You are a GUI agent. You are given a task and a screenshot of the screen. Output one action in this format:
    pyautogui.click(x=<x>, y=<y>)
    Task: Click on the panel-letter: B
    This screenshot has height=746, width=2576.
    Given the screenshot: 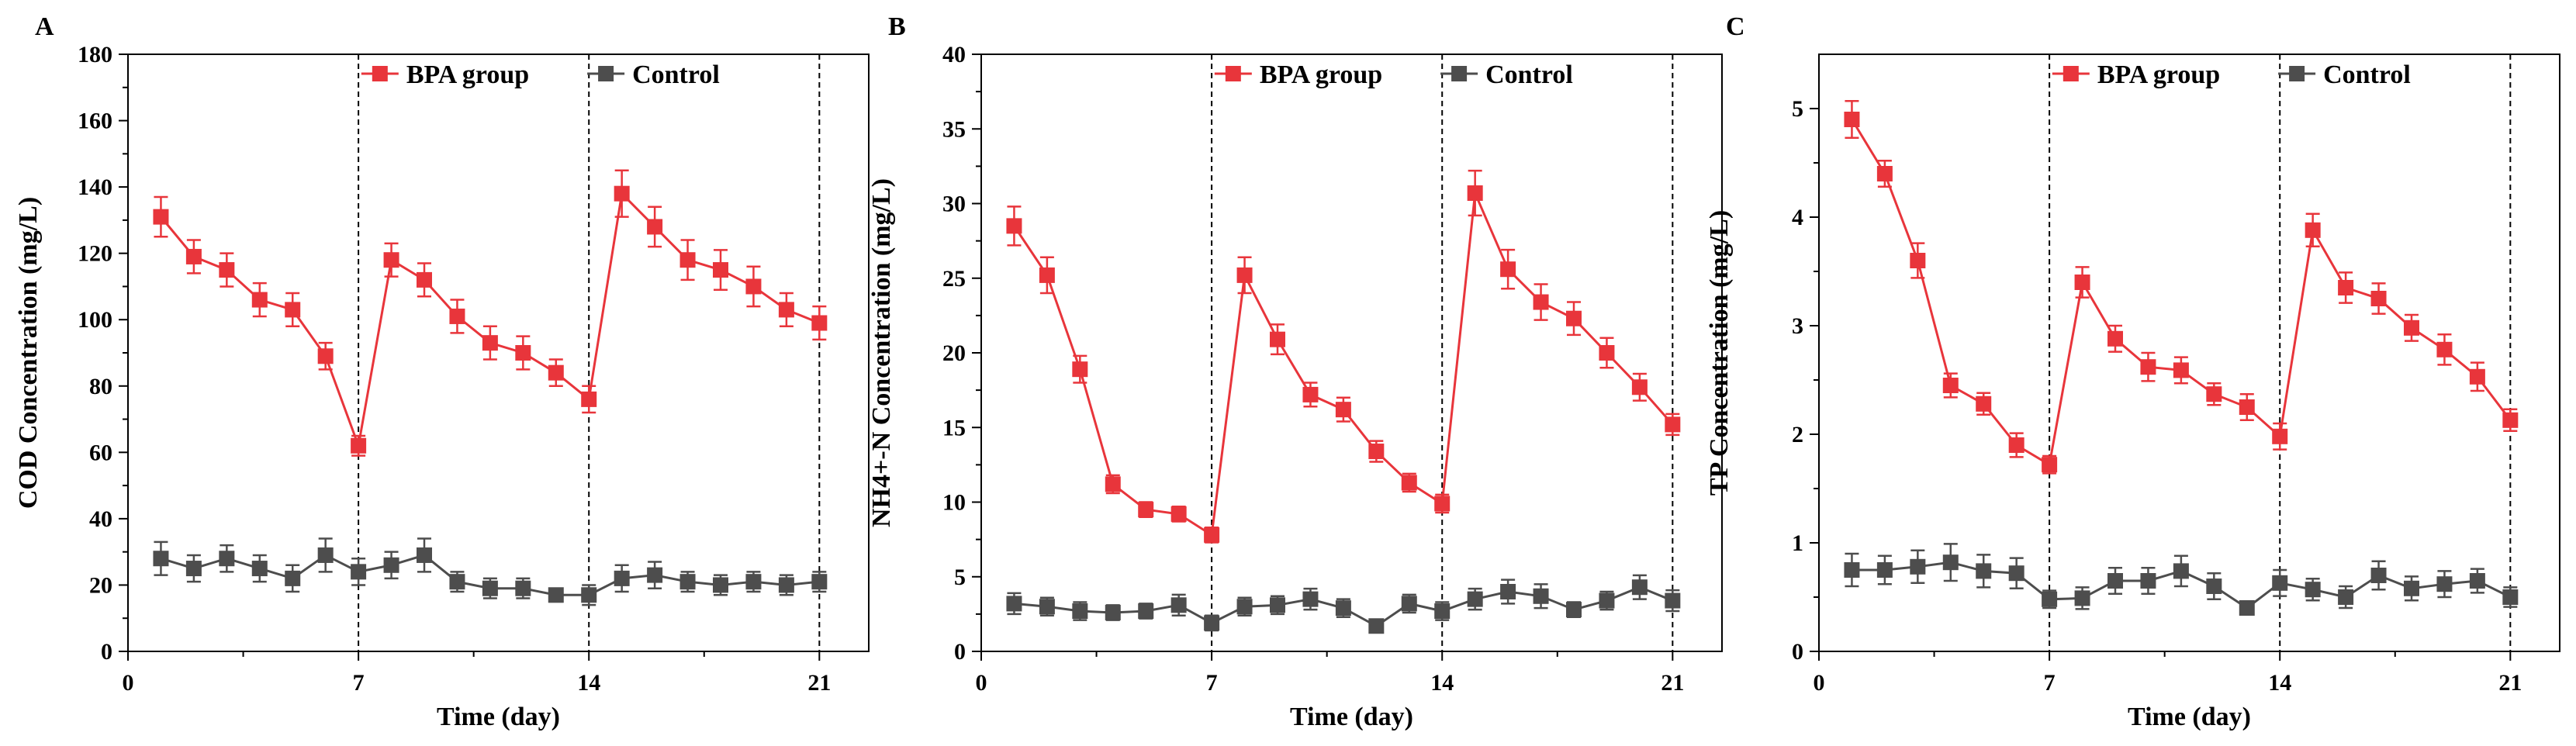 What is the action you would take?
    pyautogui.click(x=897, y=26)
    